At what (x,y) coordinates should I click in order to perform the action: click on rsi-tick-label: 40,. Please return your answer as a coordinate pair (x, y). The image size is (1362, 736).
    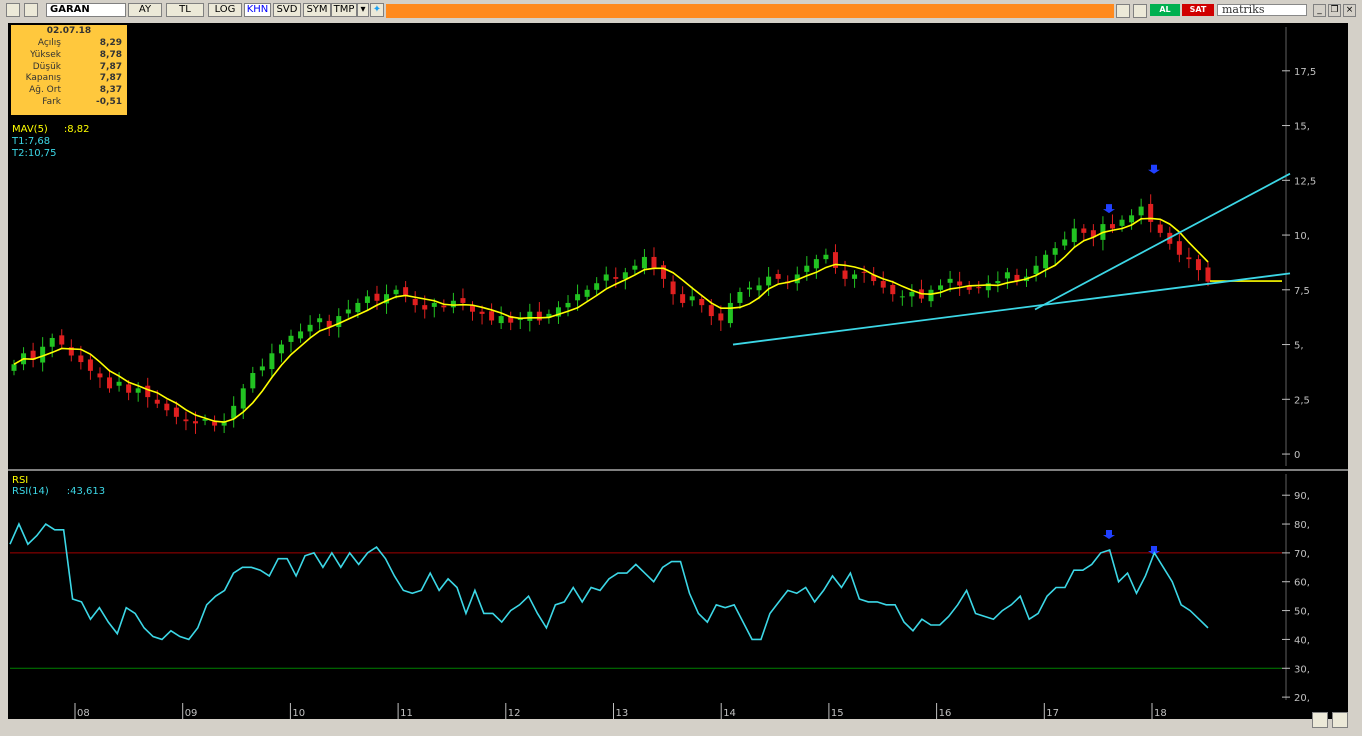
    Looking at the image, I should click on (1302, 640).